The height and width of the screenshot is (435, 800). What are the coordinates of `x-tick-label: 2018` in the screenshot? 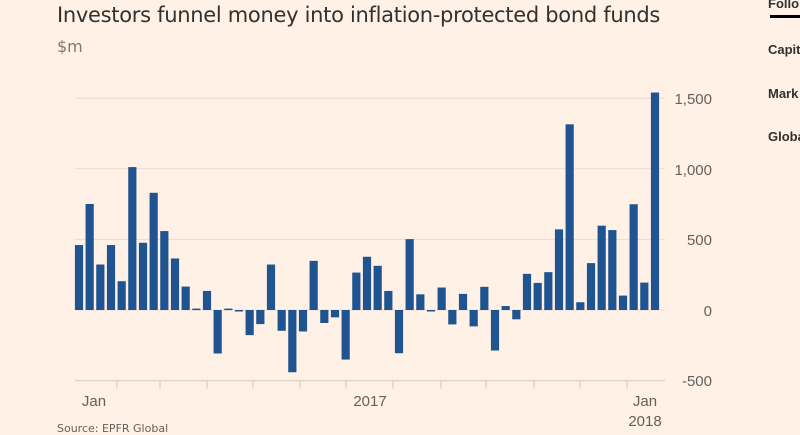 It's located at (644, 421).